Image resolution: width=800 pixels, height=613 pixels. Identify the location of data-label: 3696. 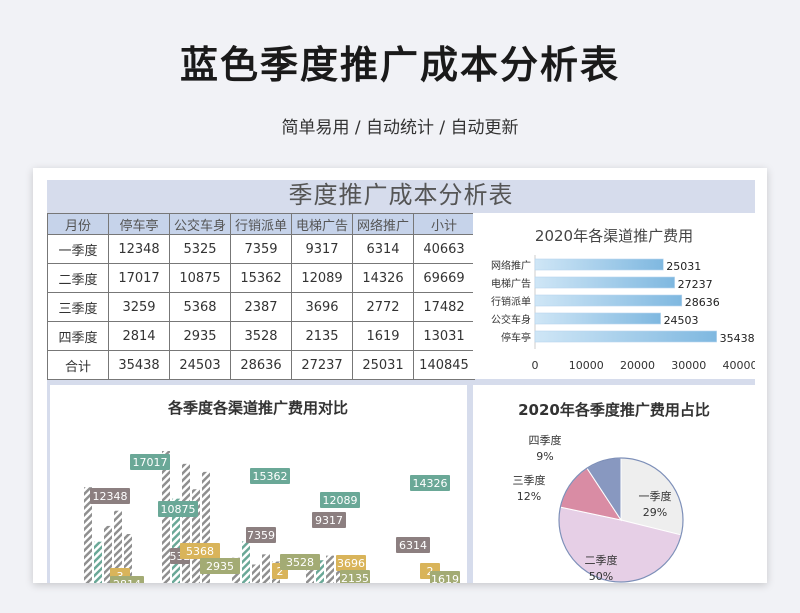
(351, 563).